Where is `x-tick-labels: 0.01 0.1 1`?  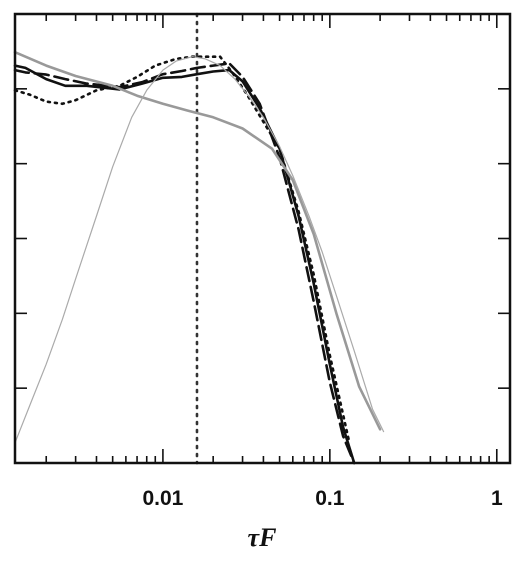
x-tick-labels: 0.01 0.1 1 is located at coordinates (322, 498).